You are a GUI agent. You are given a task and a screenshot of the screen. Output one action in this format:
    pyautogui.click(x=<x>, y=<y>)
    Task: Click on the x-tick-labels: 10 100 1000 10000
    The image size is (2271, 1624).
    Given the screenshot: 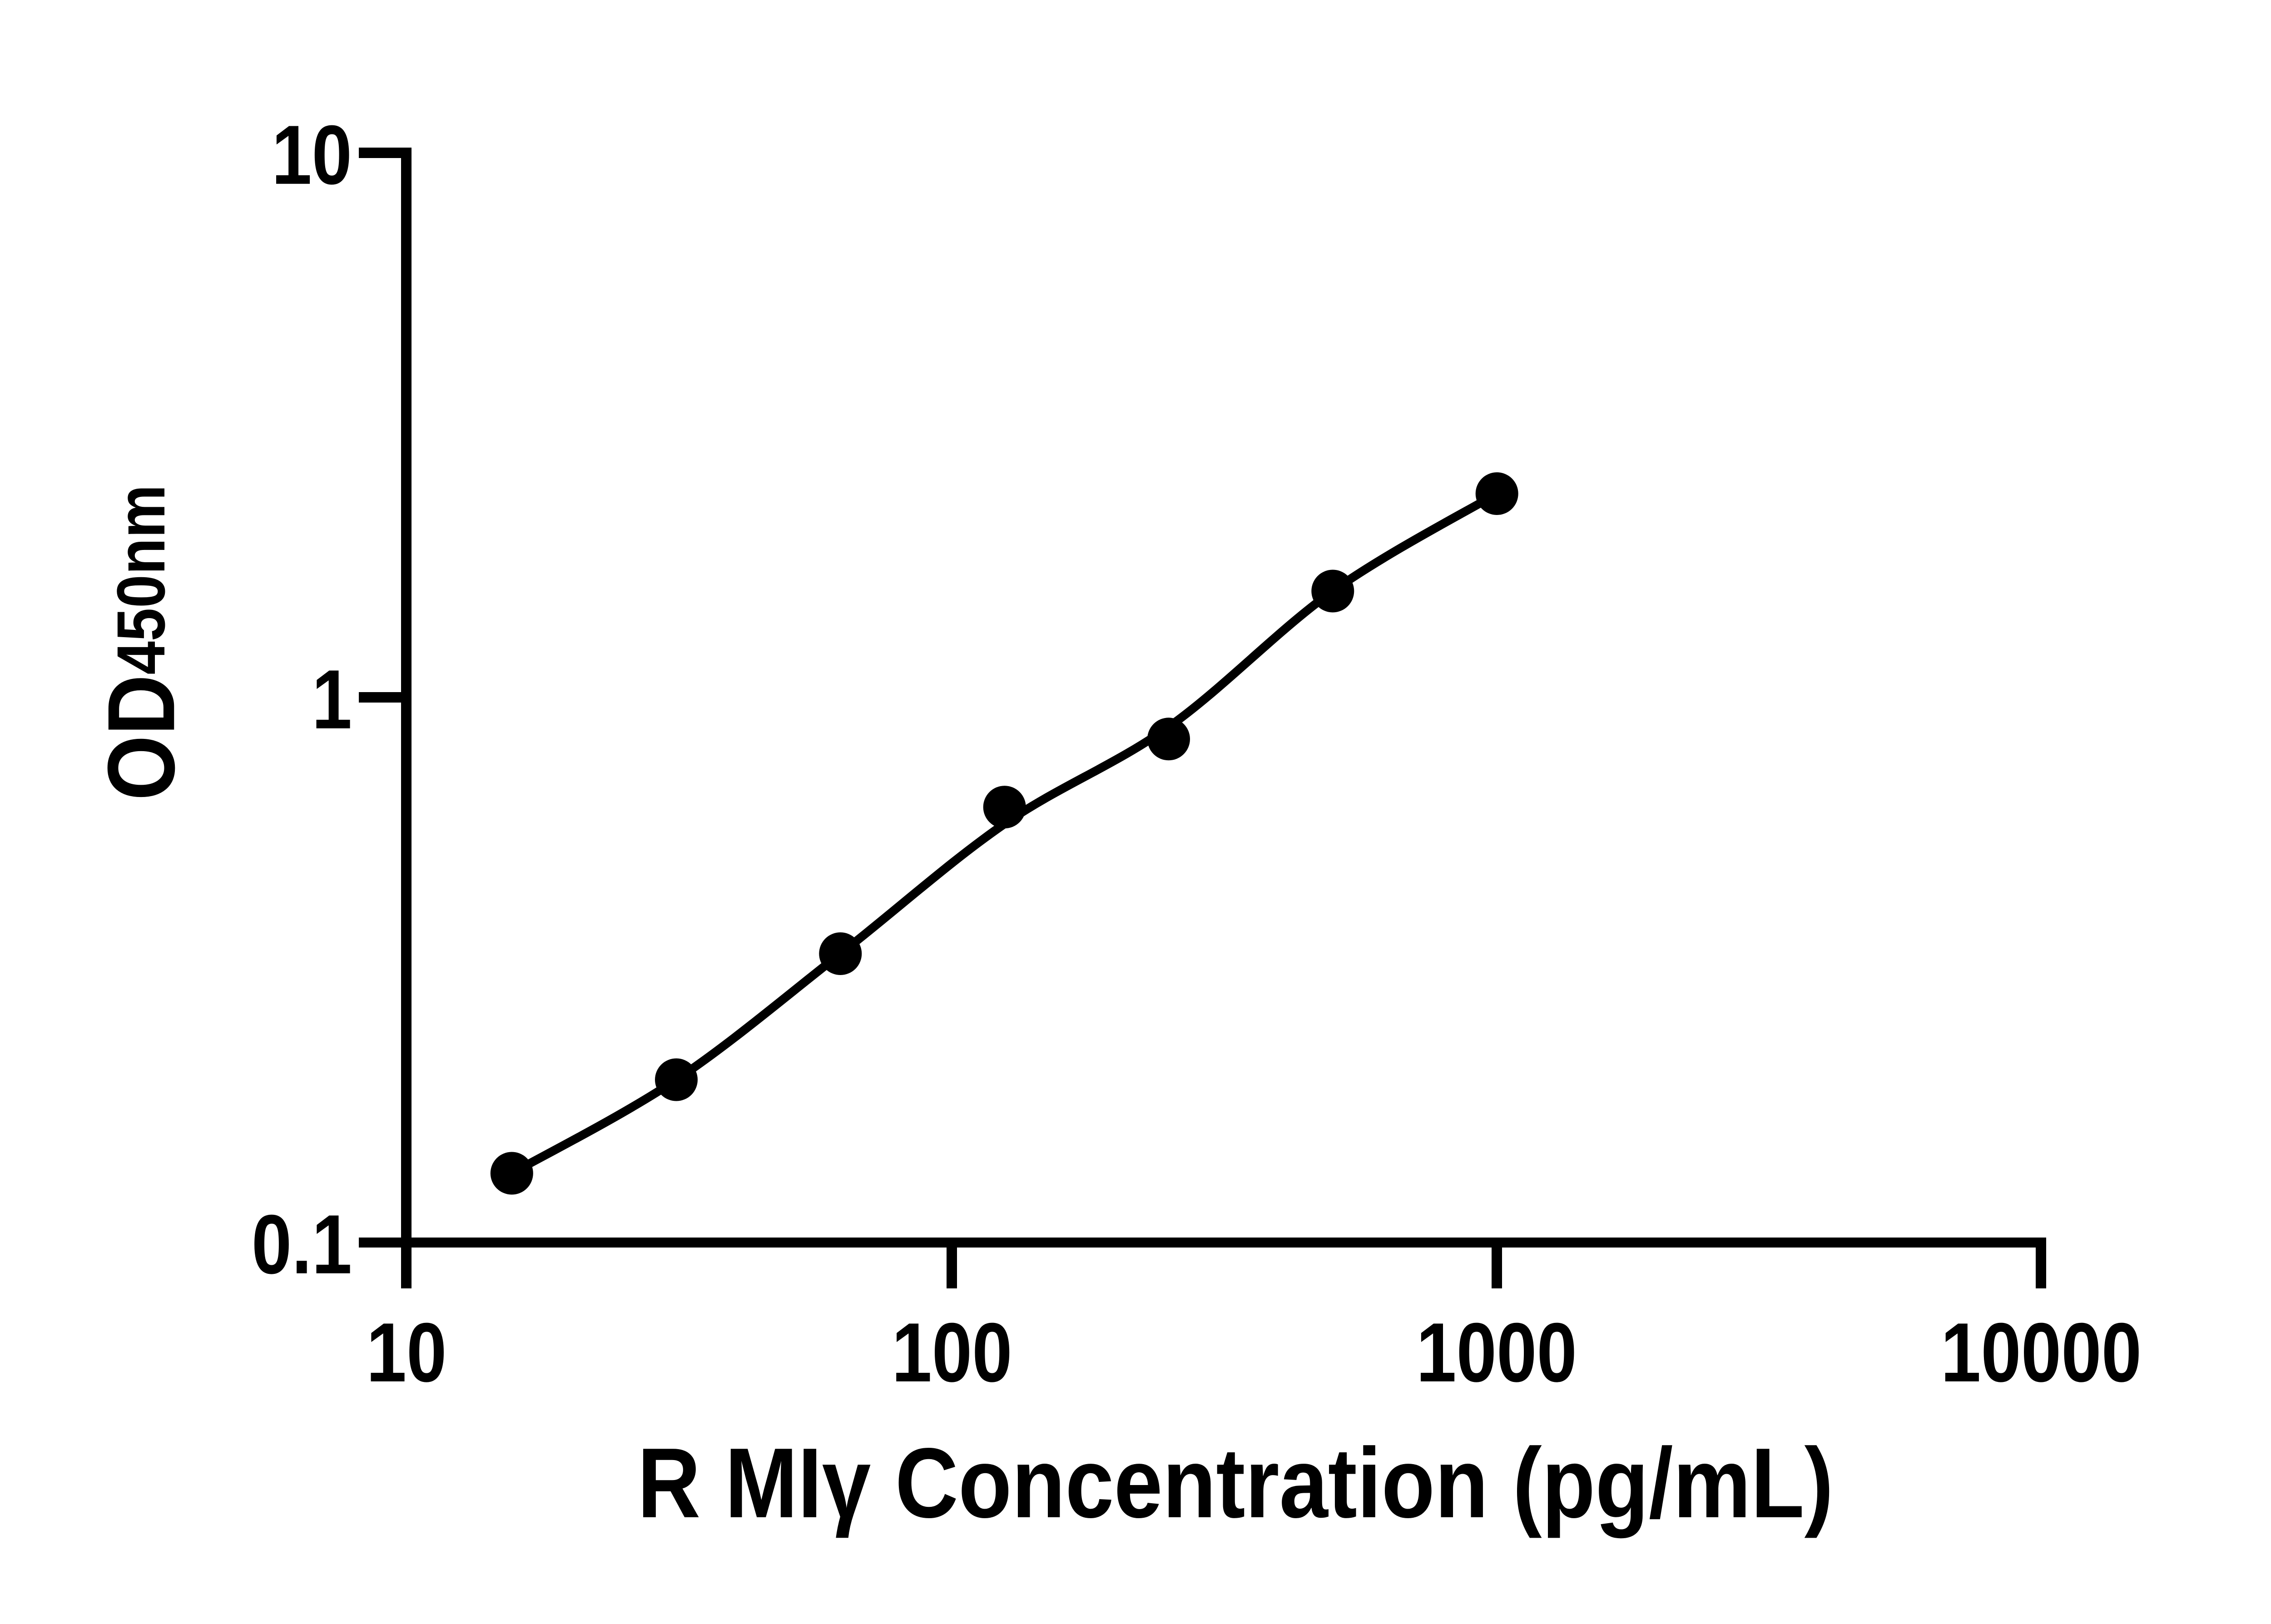 What is the action you would take?
    pyautogui.click(x=1254, y=1353)
    